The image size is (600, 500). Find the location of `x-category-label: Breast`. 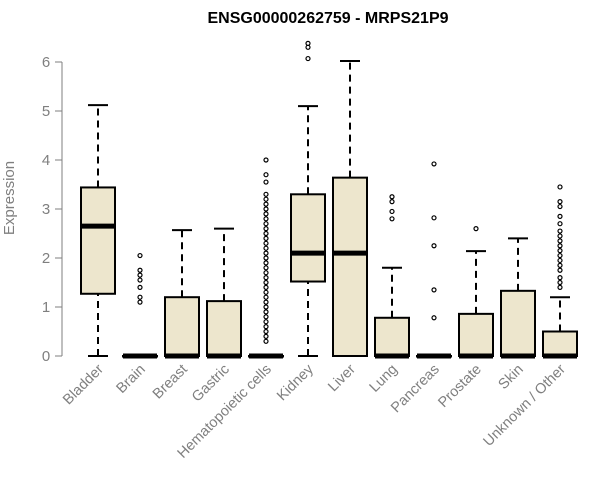

x-category-label: Breast is located at coordinates (170, 382).